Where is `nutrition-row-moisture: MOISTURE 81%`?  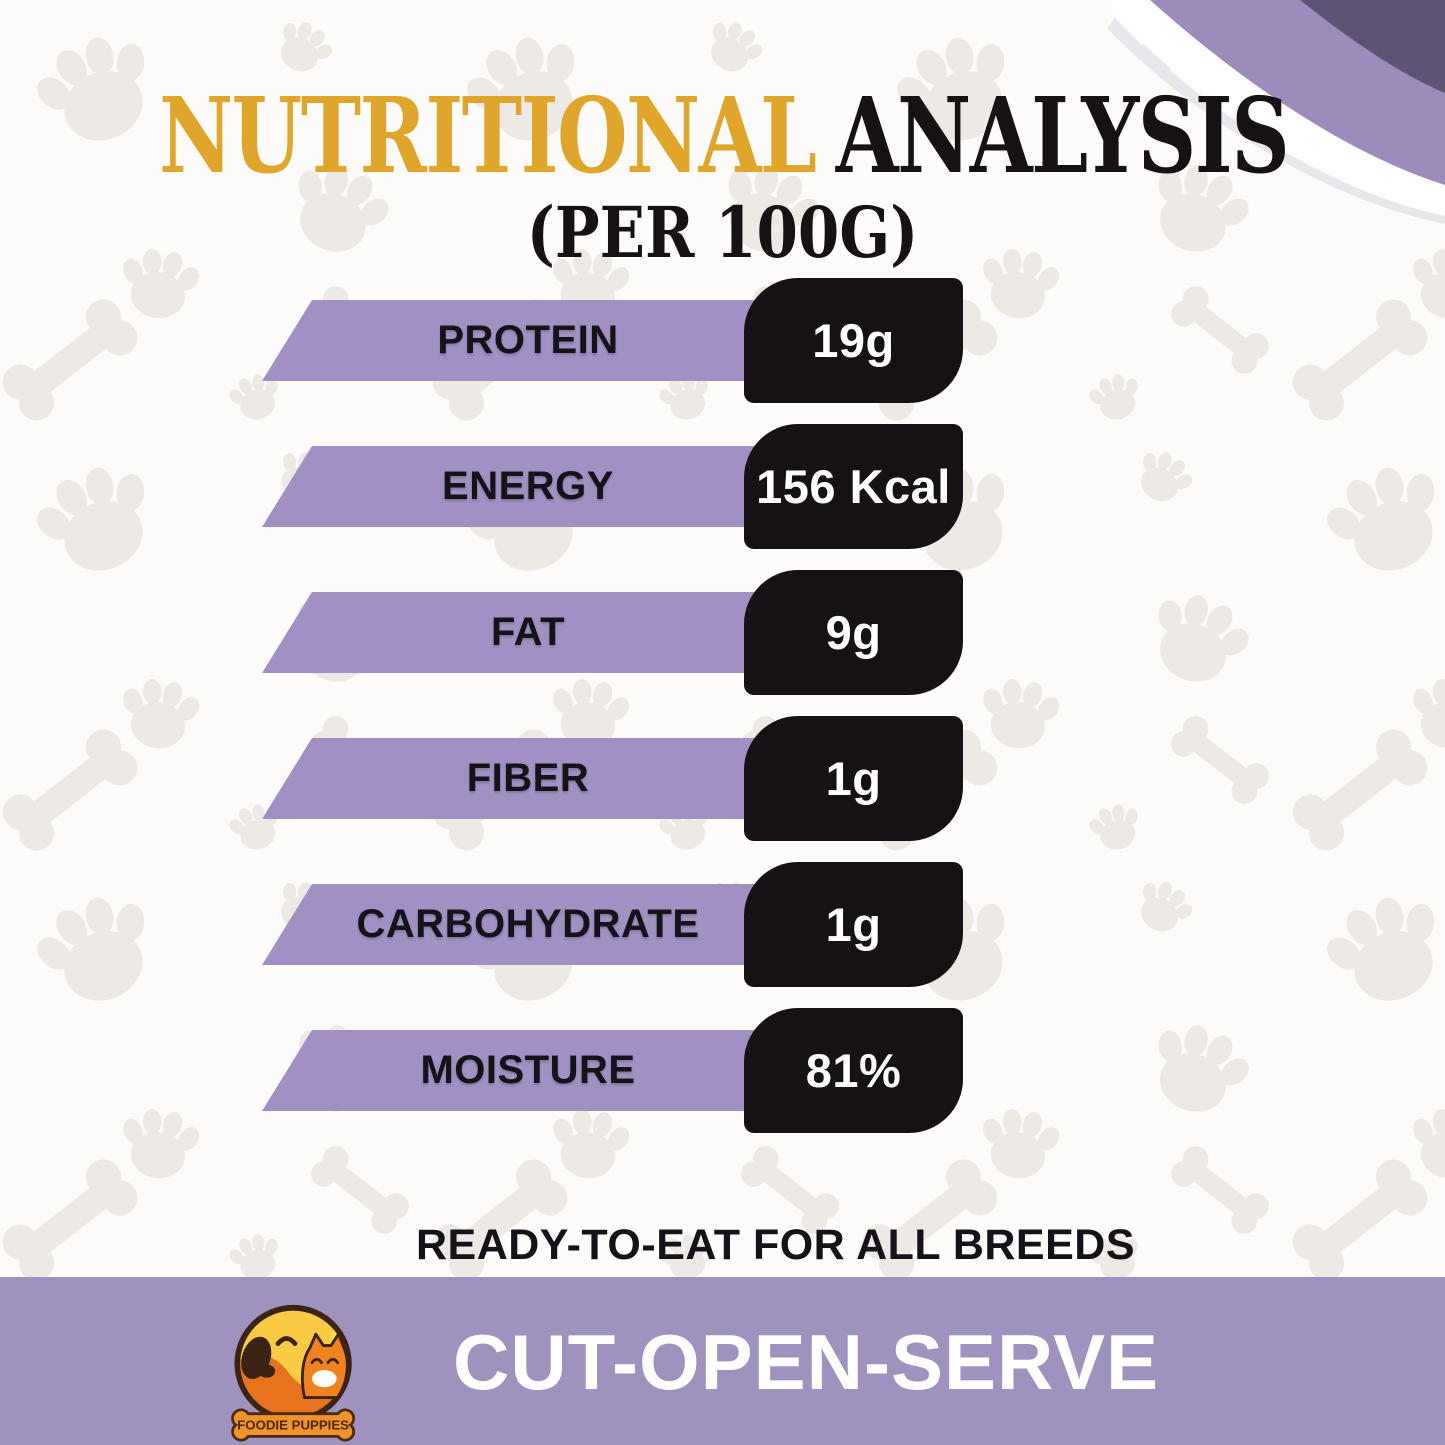 nutrition-row-moisture: MOISTURE 81% is located at coordinates (722, 1070).